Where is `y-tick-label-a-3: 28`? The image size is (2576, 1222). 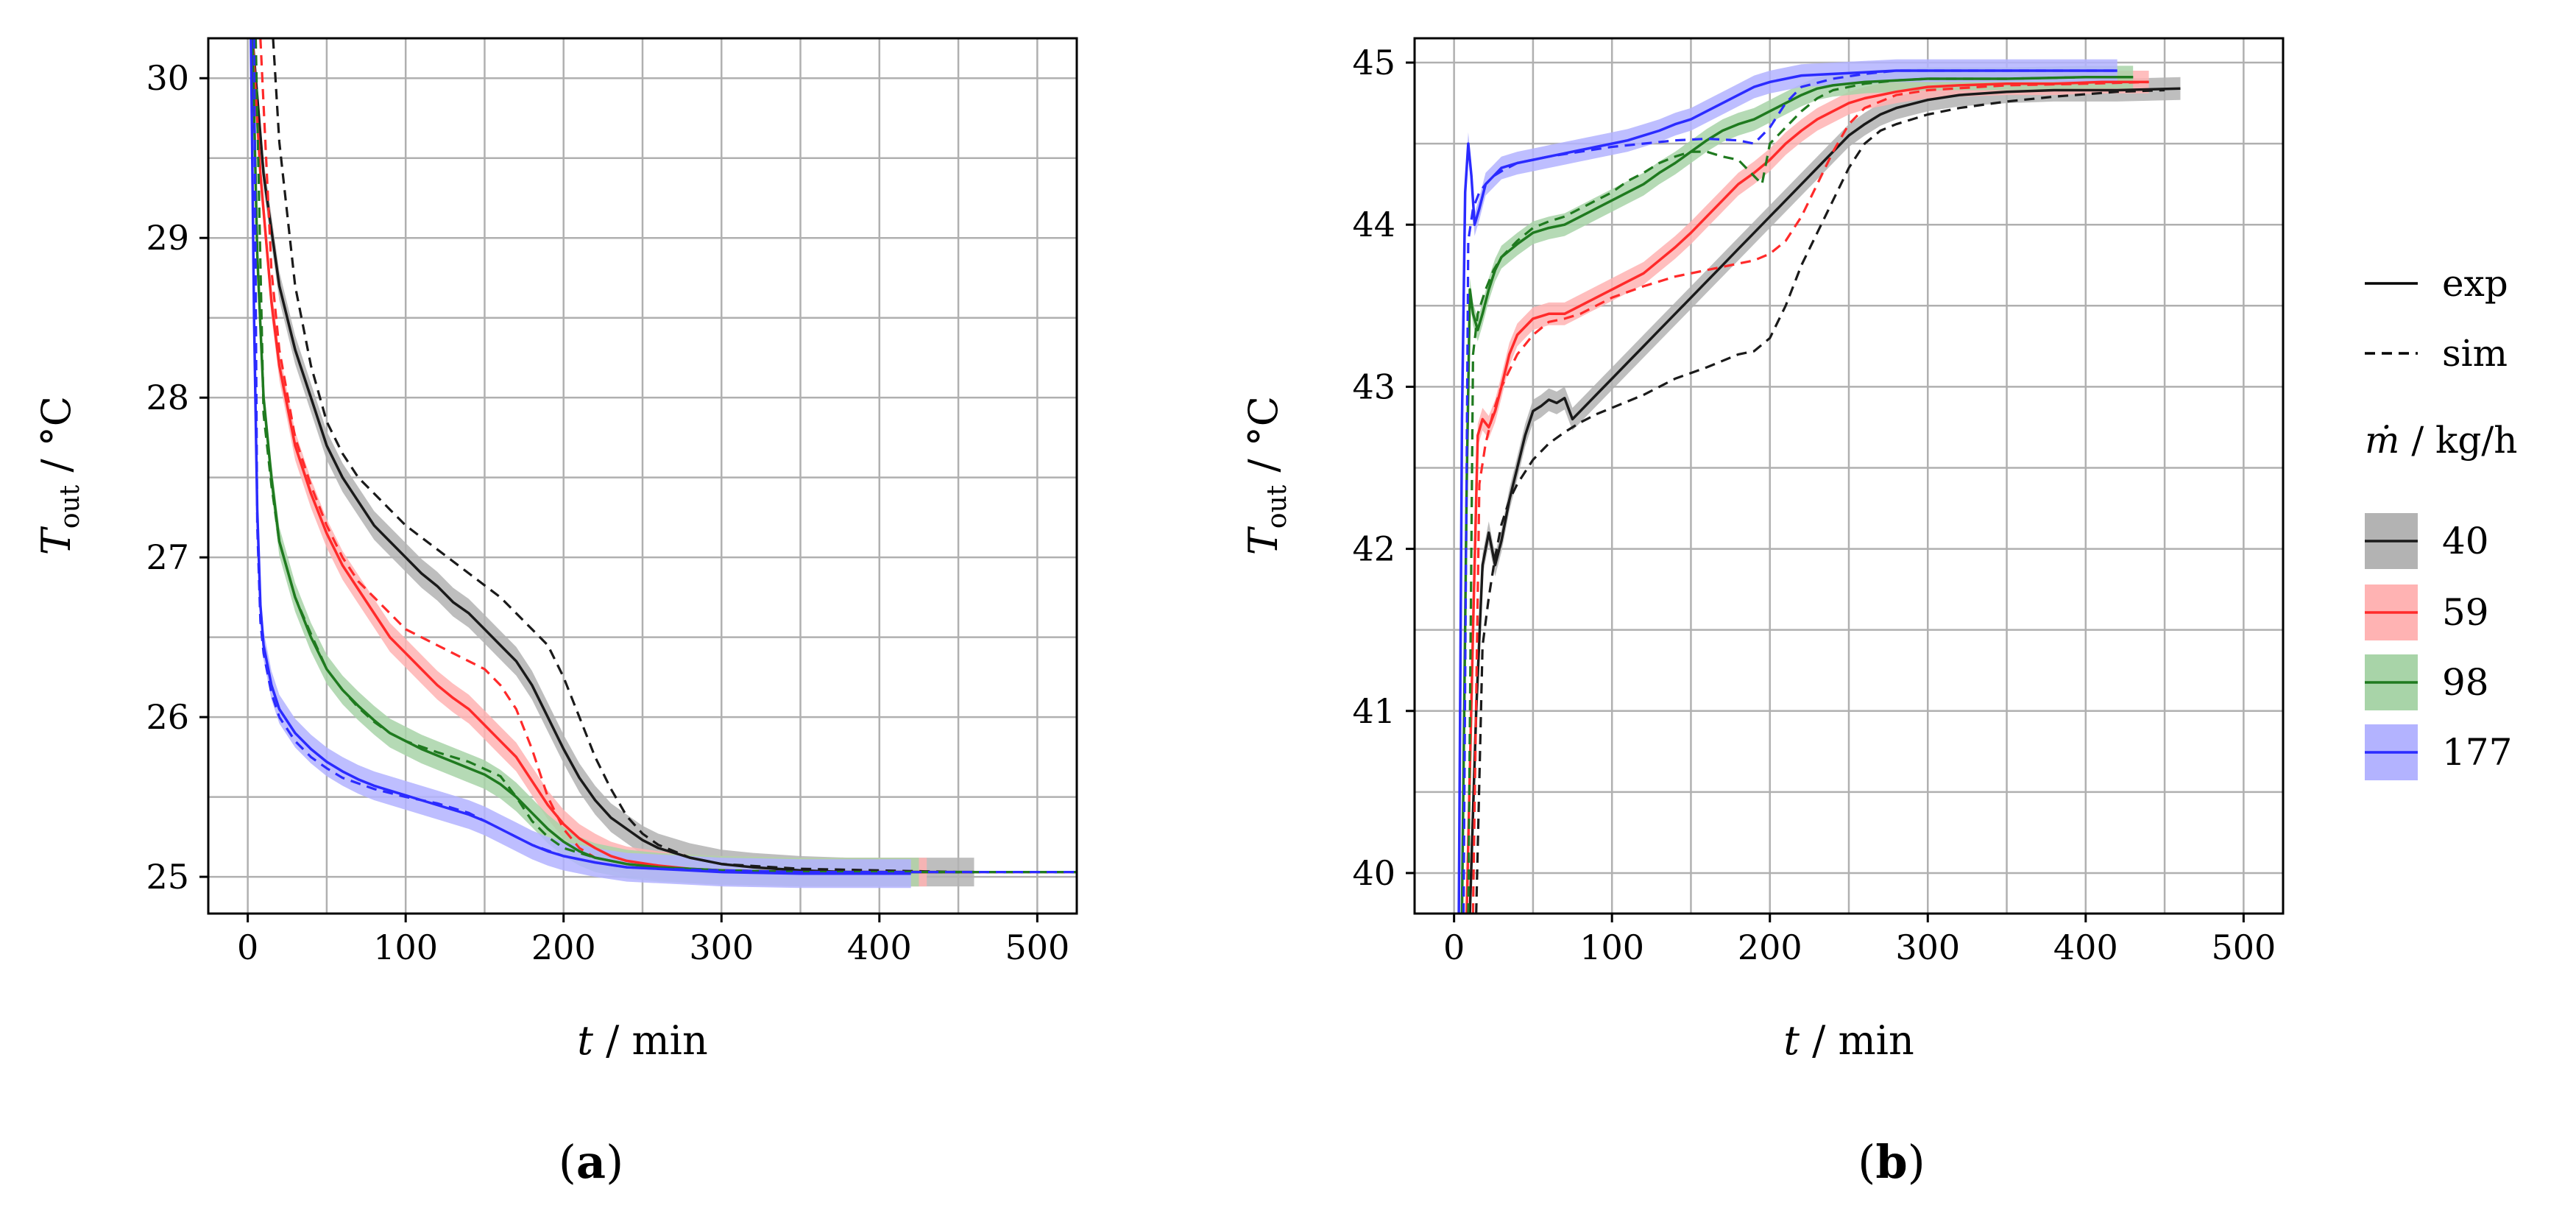 y-tick-label-a-3: 28 is located at coordinates (167, 397).